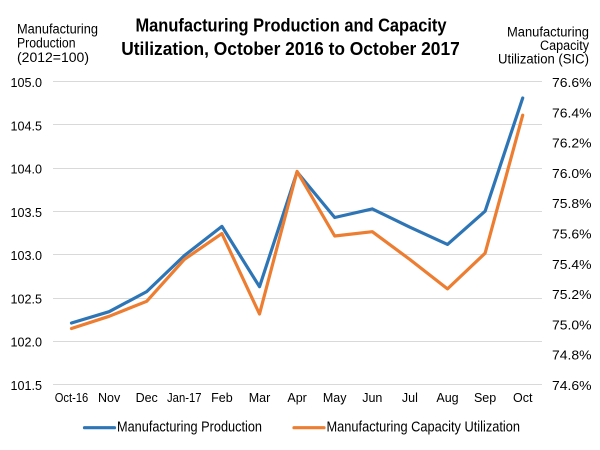 The height and width of the screenshot is (450, 600). Describe the element at coordinates (372, 398) in the screenshot. I see `svg-text: Jun` at that location.